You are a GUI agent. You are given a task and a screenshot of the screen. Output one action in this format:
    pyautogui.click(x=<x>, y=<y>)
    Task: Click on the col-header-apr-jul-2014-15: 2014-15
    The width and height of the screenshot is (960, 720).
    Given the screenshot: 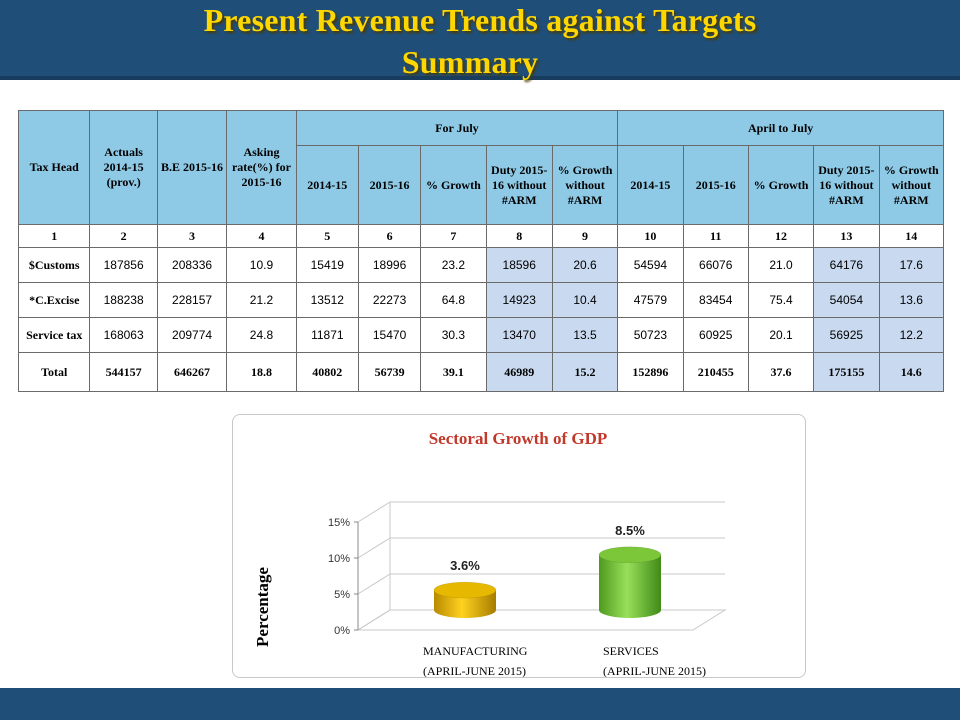 What is the action you would take?
    pyautogui.click(x=650, y=185)
    